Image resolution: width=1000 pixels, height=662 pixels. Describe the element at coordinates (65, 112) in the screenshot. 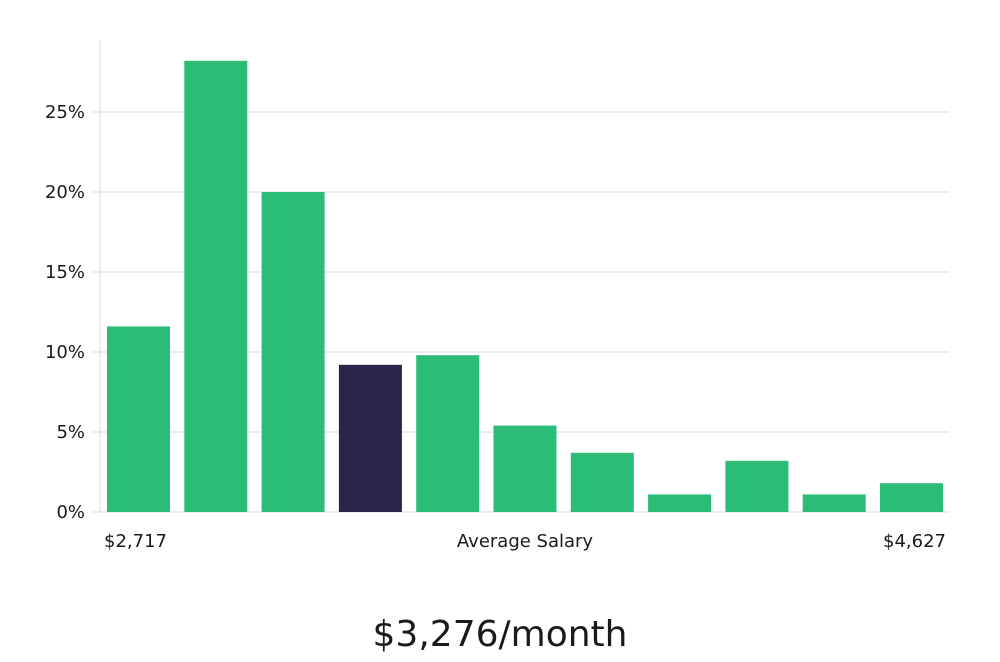

I see `y-tick-label: 25%` at that location.